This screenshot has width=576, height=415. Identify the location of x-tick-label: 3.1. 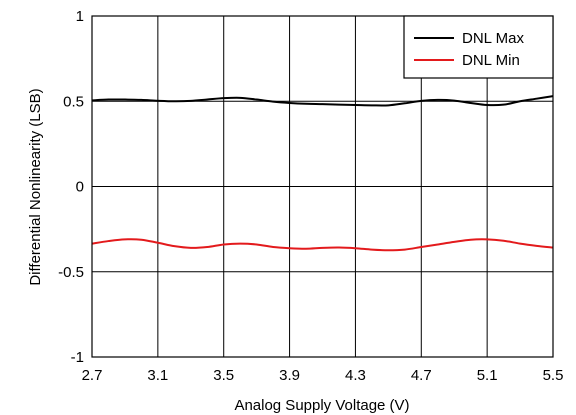
(157, 375).